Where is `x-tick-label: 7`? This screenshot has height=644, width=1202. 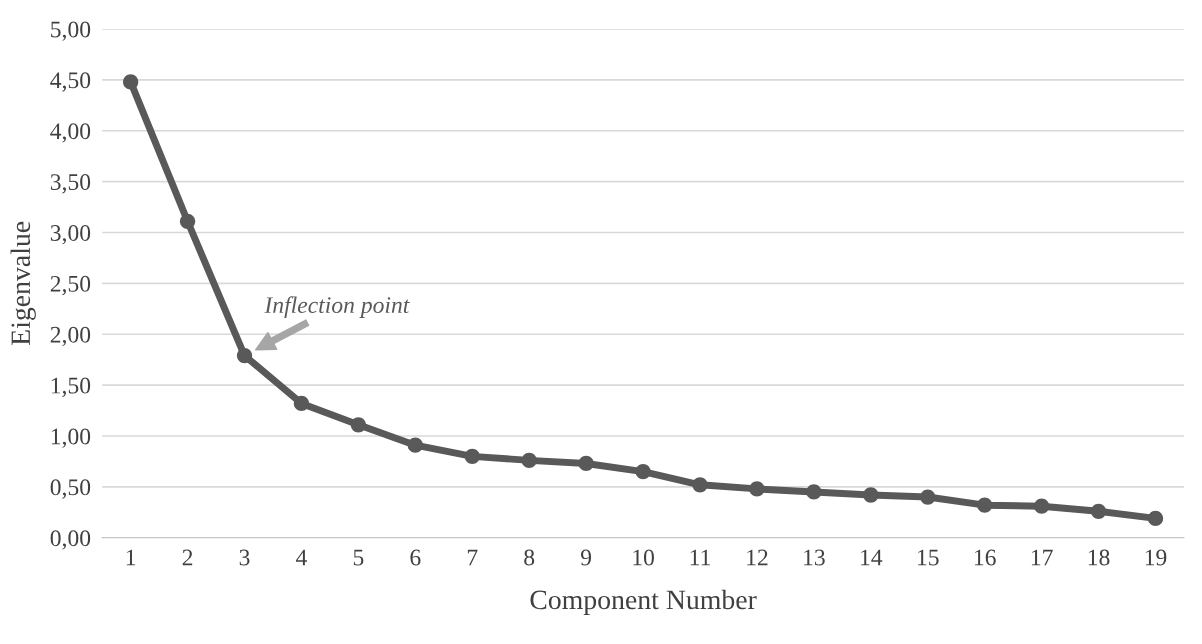 x-tick-label: 7 is located at coordinates (472, 557).